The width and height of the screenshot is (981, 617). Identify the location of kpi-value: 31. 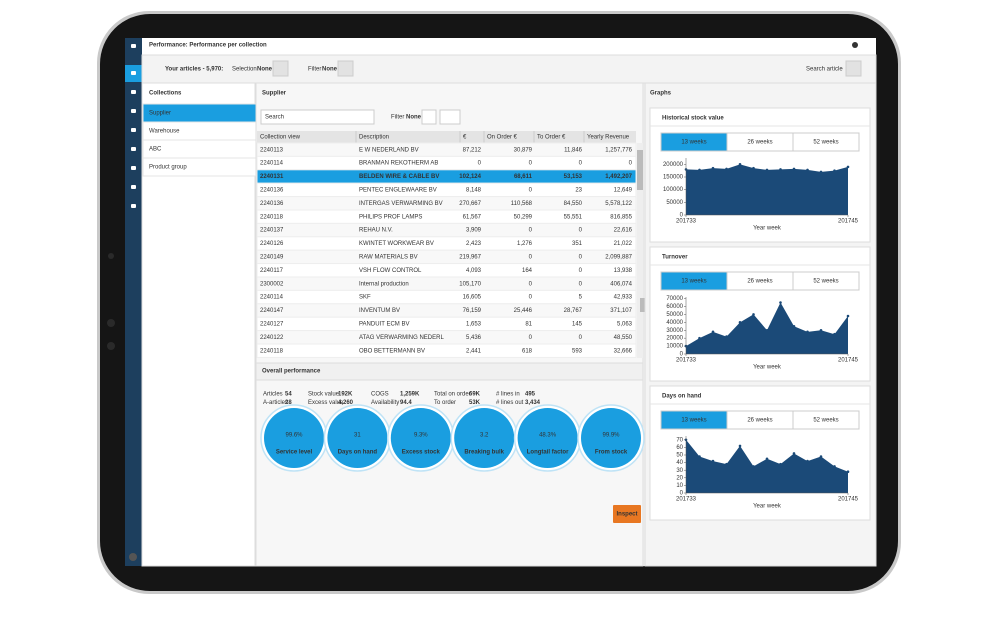
(357, 436).